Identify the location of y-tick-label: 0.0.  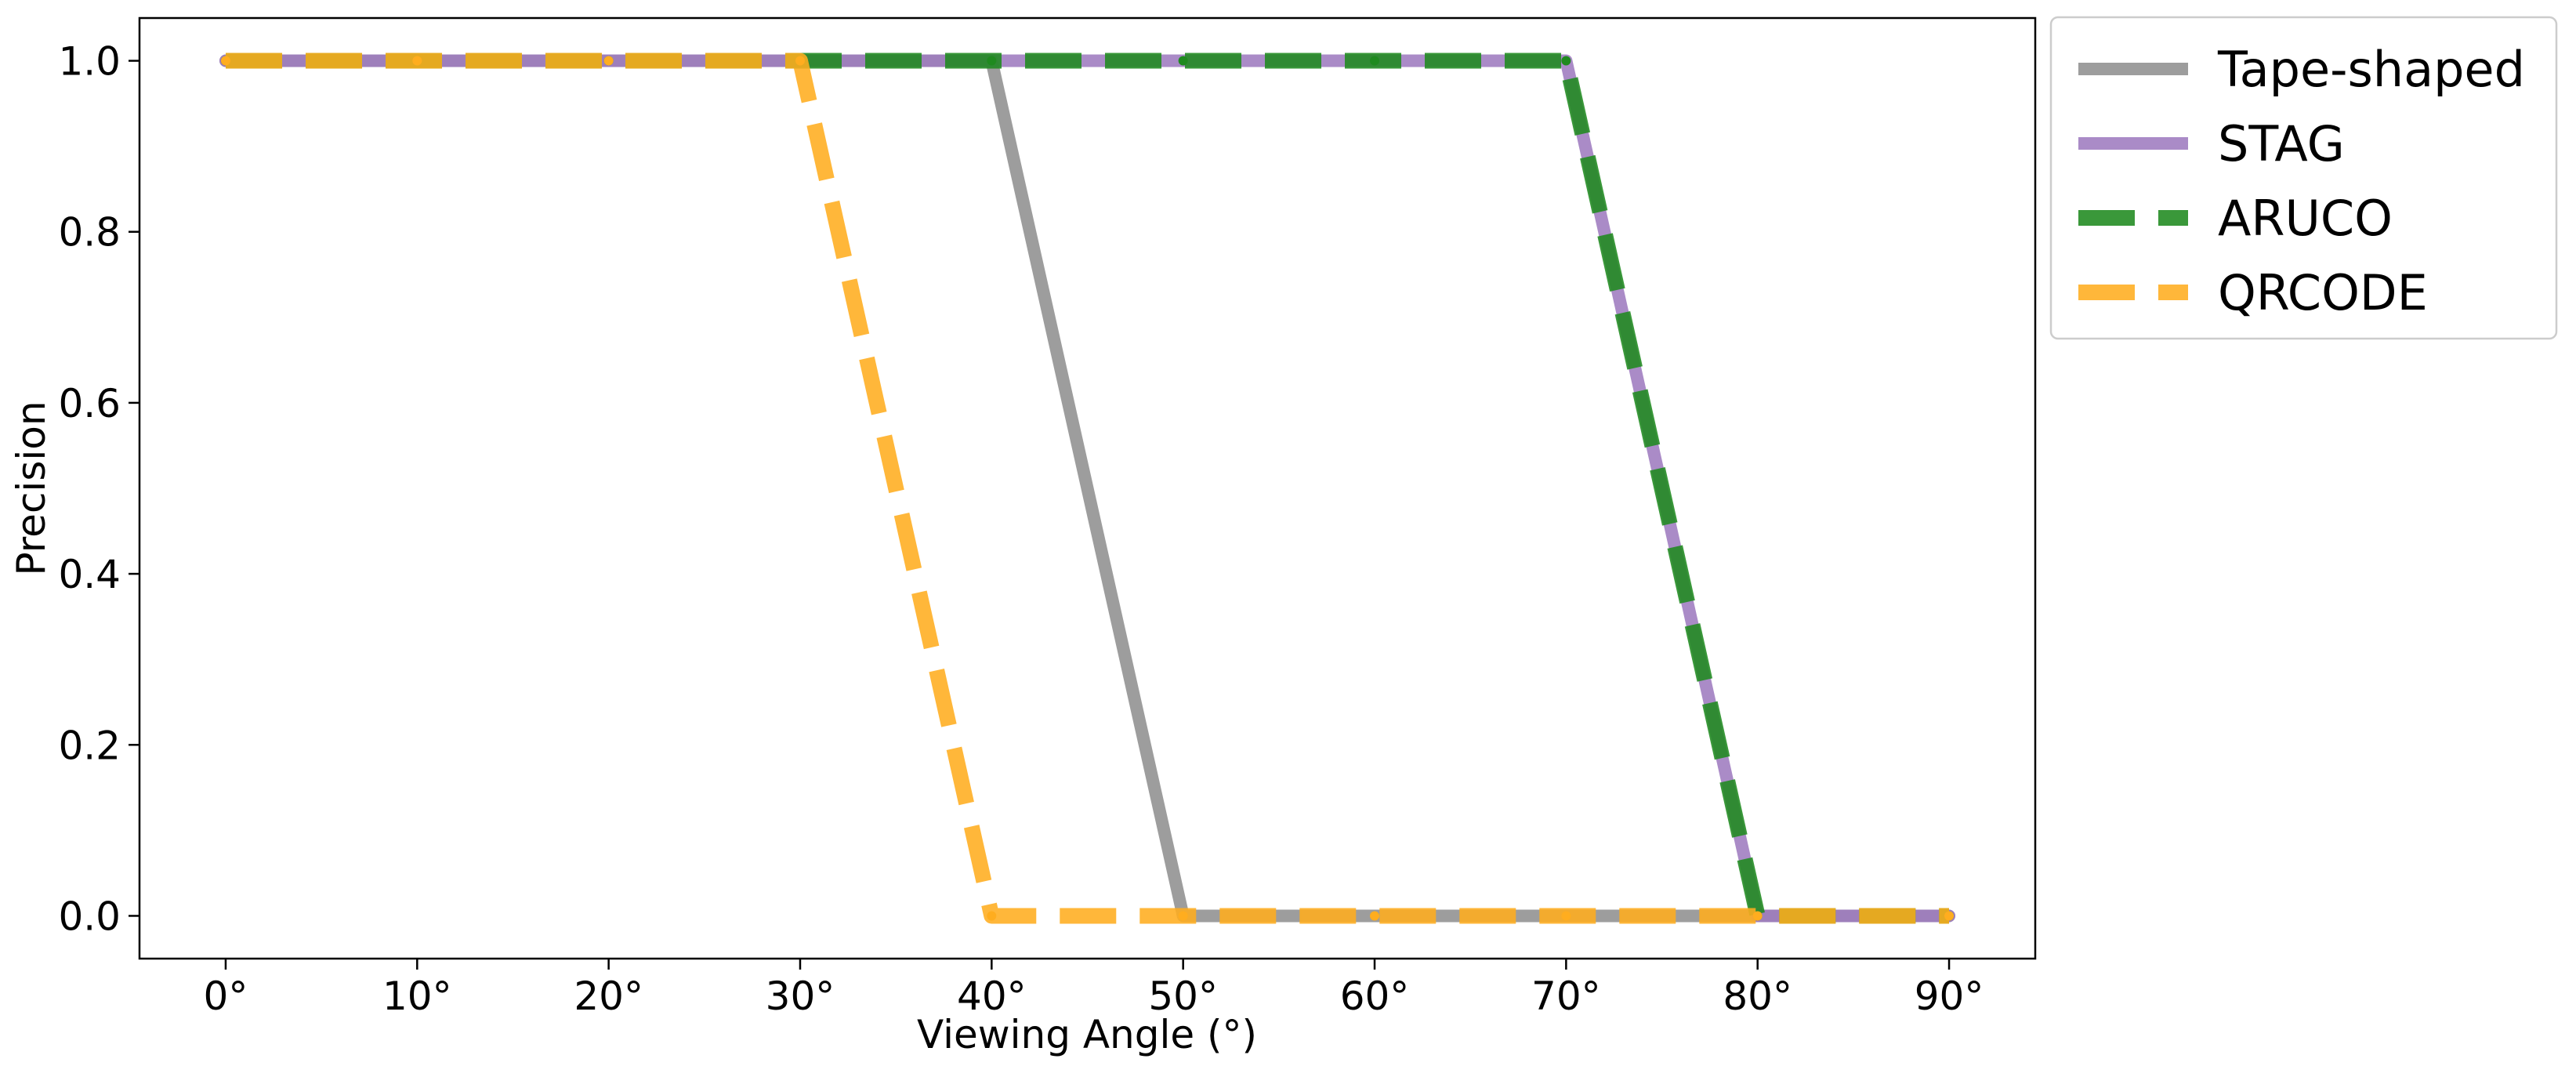
(89, 916).